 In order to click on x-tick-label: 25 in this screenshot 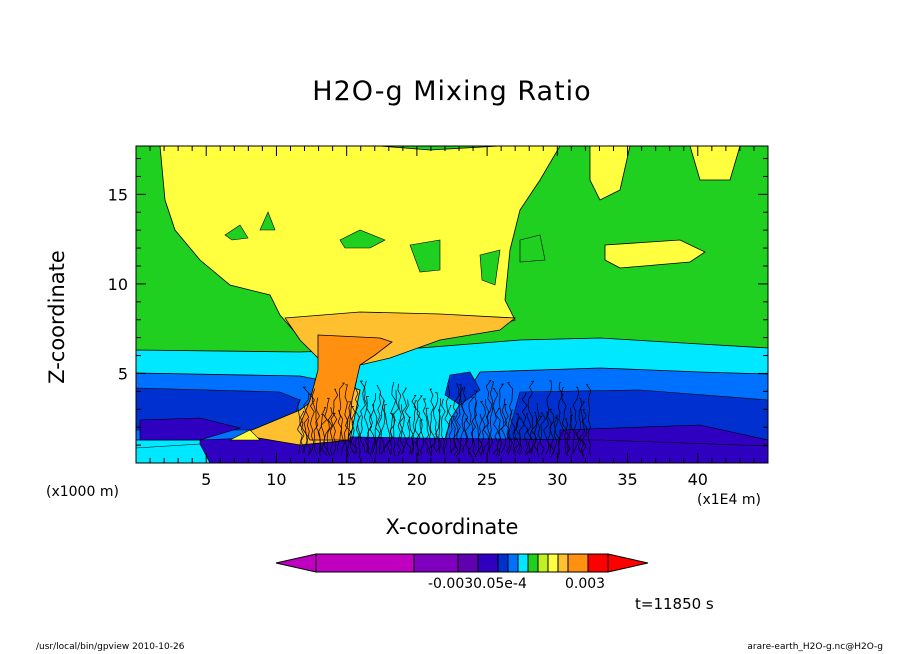, I will do `click(487, 479)`.